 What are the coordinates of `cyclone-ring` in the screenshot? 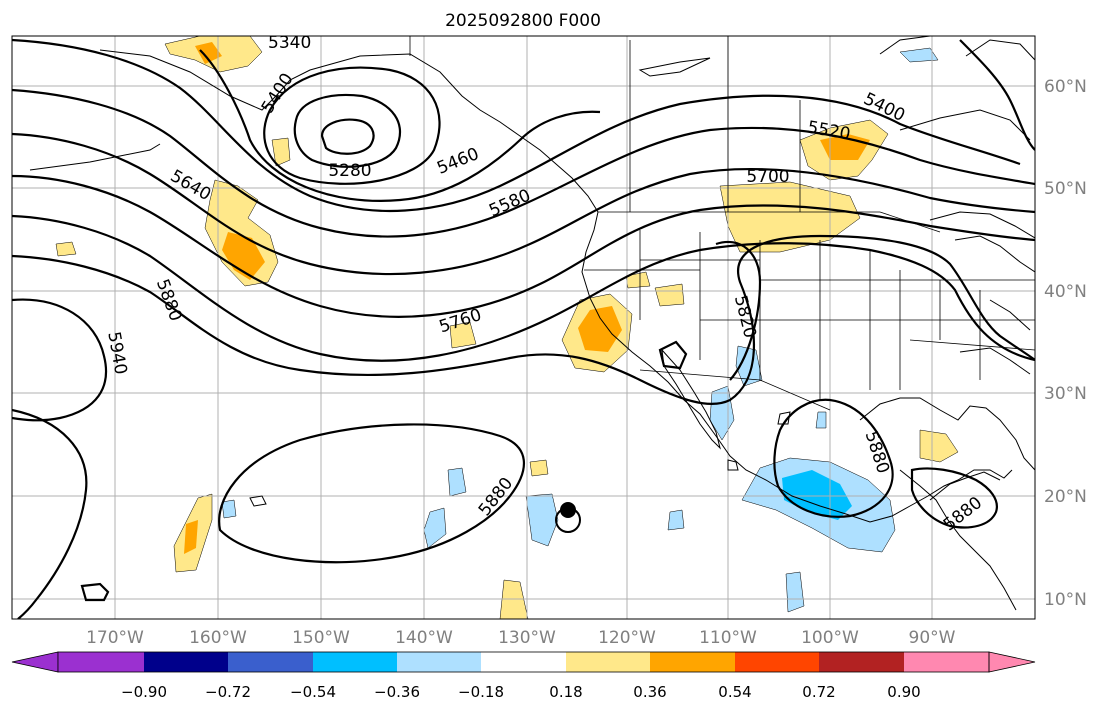 It's located at (568, 520).